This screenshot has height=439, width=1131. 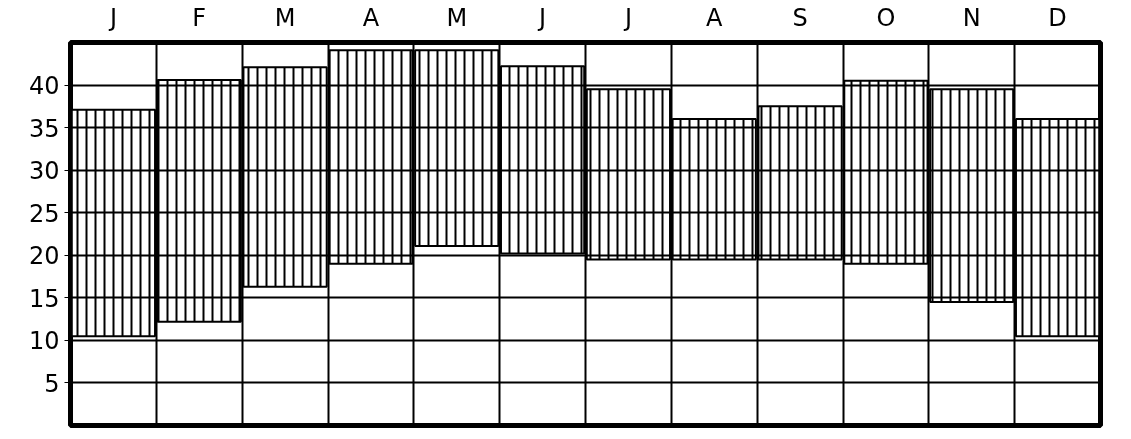 I want to click on x-tick-label: N, so click(x=971, y=17).